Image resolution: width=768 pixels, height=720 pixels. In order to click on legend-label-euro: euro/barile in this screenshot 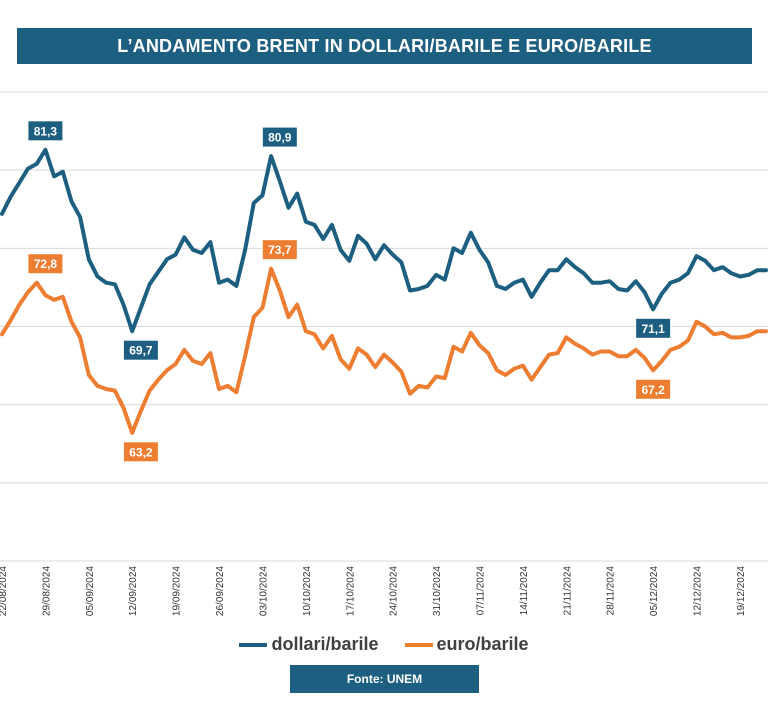, I will do `click(482, 644)`.